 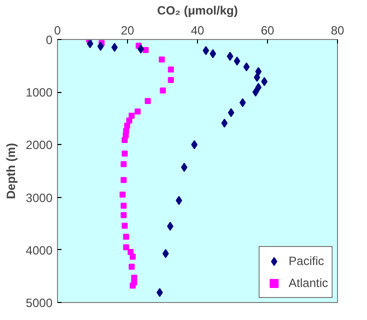 What do you see at coordinates (49, 40) in the screenshot?
I see `y-tick-label: 0` at bounding box center [49, 40].